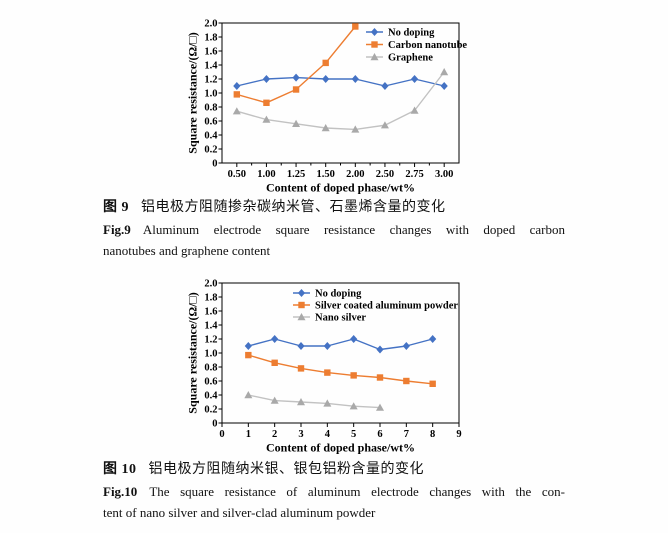 The width and height of the screenshot is (668, 533). What do you see at coordinates (385, 174) in the screenshot?
I see `x-axis-tick-label: 2.50` at bounding box center [385, 174].